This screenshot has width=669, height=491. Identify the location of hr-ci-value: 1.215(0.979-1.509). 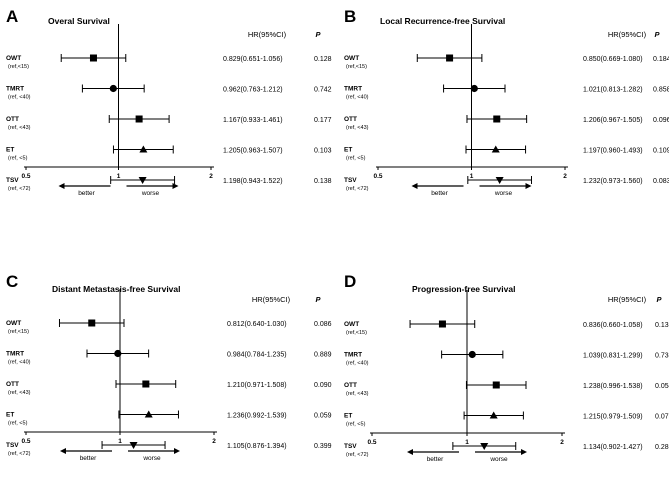
(613, 417).